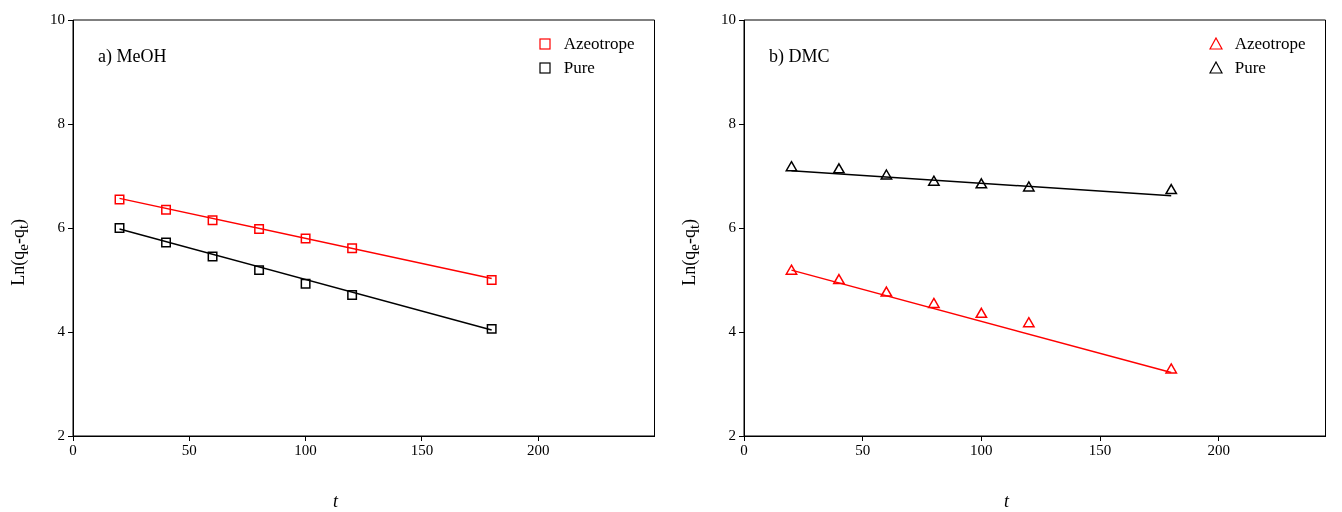 Image resolution: width=1342 pixels, height=512 pixels. Describe the element at coordinates (799, 56) in the screenshot. I see `text: b) DMC` at that location.